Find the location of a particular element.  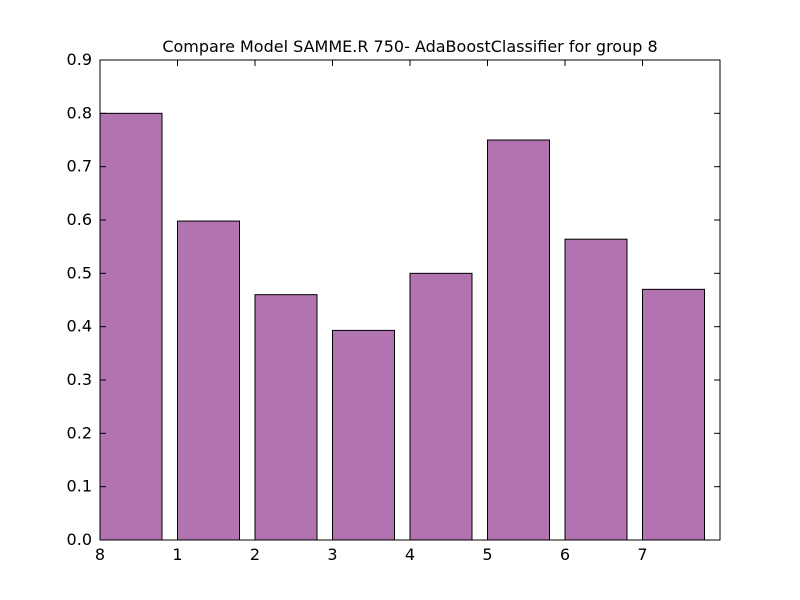

y-tick-label: 0.5 is located at coordinates (79, 272).